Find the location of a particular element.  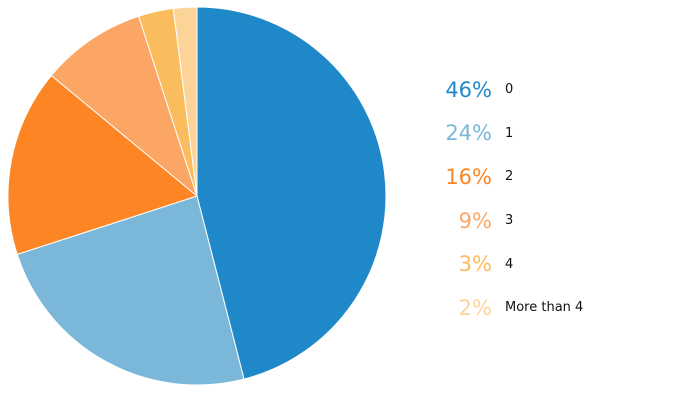

legend-percentage: 46% is located at coordinates (468, 89).